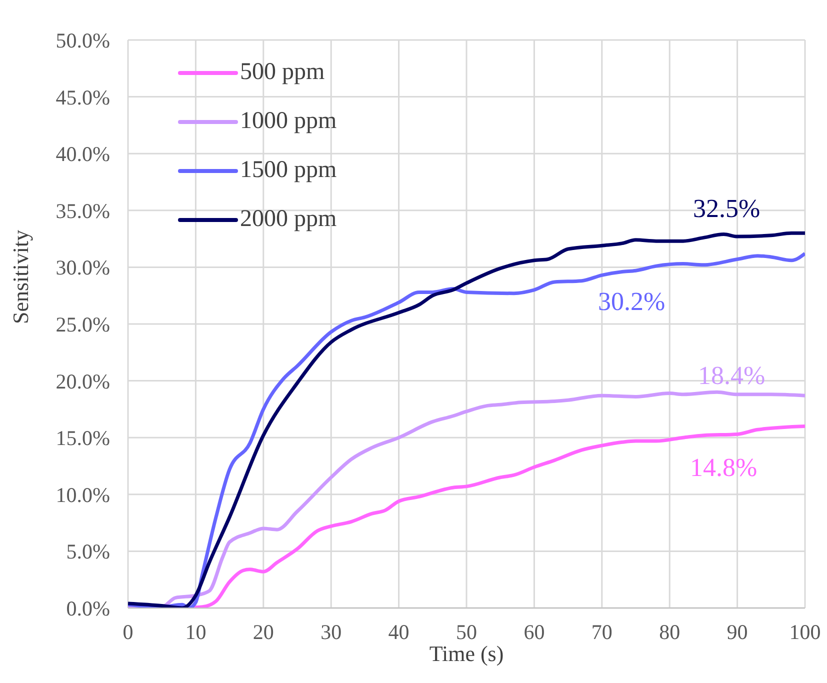 The height and width of the screenshot is (683, 827). I want to click on legend-label: 2000 ppm, so click(288, 219).